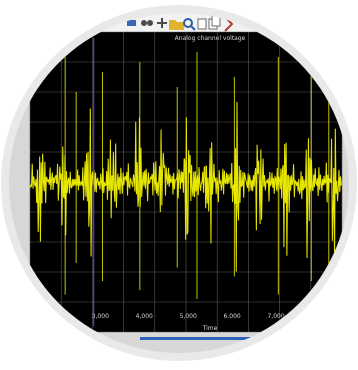 This screenshot has height=370, width=358. What do you see at coordinates (275, 316) in the screenshot?
I see `x-tick-label: 7,000` at bounding box center [275, 316].